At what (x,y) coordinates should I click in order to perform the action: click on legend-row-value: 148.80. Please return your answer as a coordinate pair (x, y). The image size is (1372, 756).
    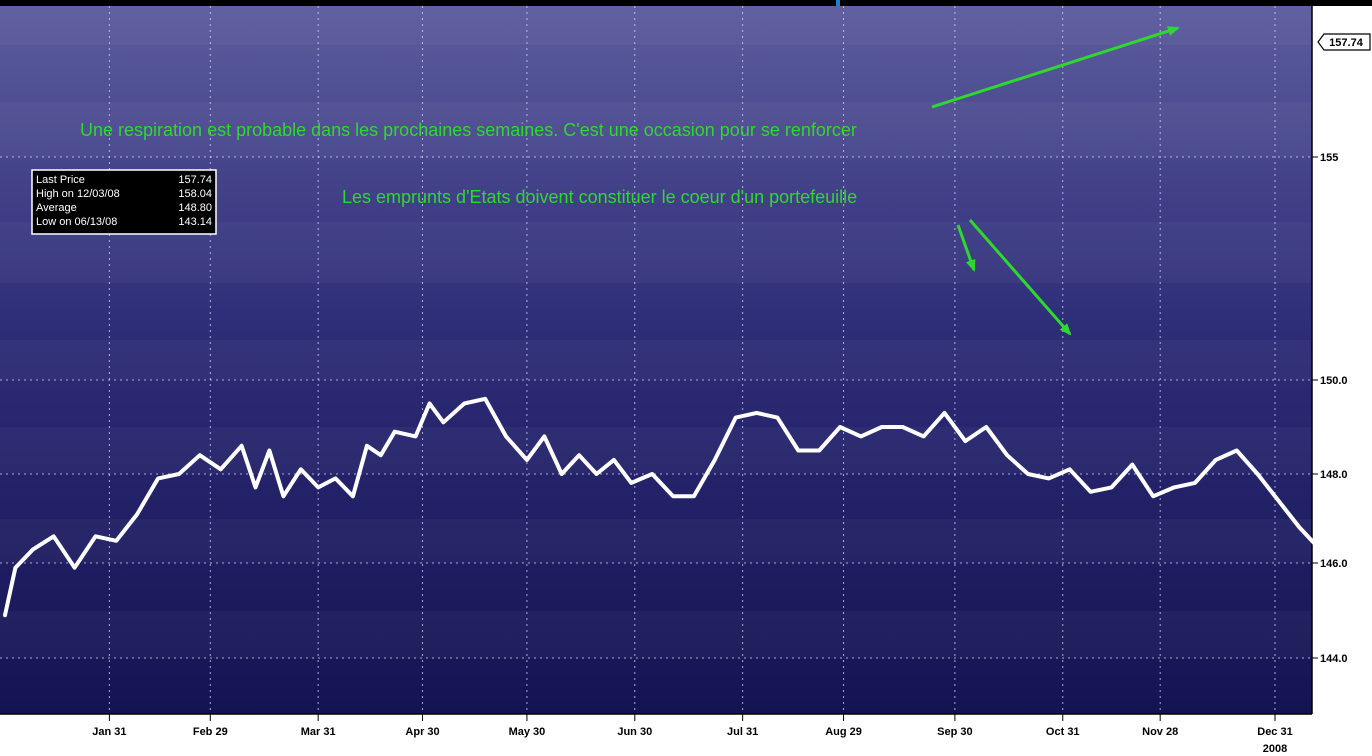
    Looking at the image, I should click on (195, 208).